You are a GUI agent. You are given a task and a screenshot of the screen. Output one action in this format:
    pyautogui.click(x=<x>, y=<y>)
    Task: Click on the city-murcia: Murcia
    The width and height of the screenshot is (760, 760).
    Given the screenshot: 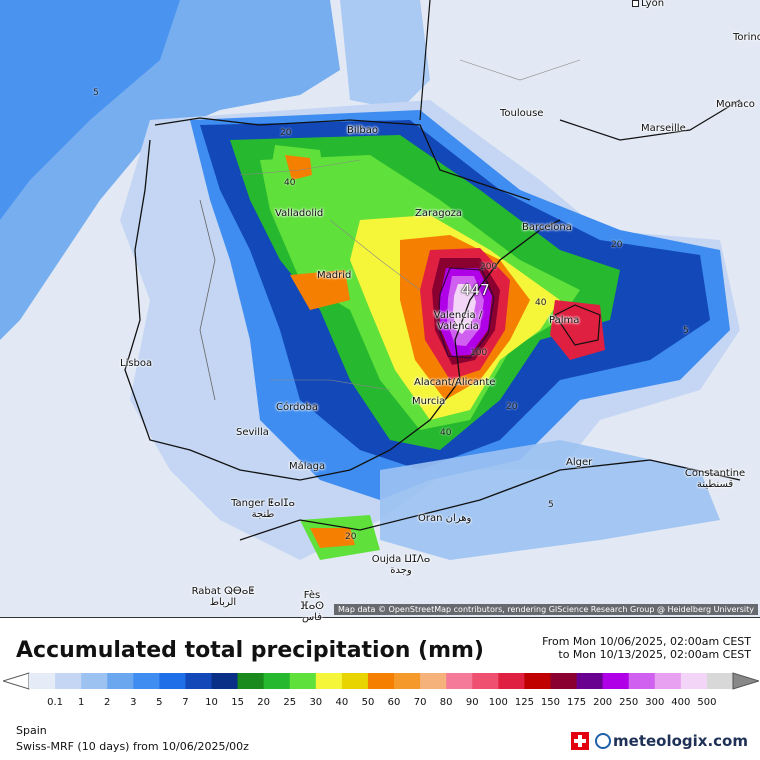 What is the action you would take?
    pyautogui.click(x=429, y=401)
    